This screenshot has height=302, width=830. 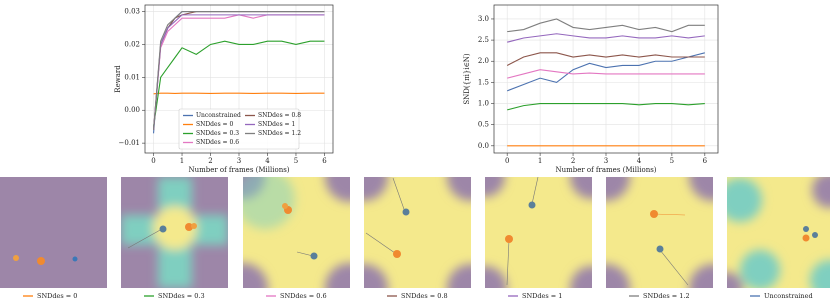 What do you see at coordinates (118, 79) in the screenshot?
I see `y-axis-label: Reward` at bounding box center [118, 79].